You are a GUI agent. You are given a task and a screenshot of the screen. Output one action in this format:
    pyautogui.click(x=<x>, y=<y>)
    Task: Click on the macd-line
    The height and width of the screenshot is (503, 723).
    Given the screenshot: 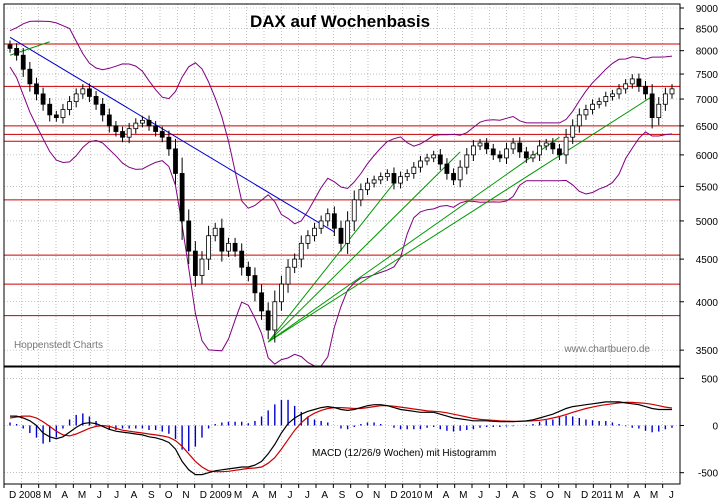 What is the action you would take?
    pyautogui.click(x=341, y=438)
    